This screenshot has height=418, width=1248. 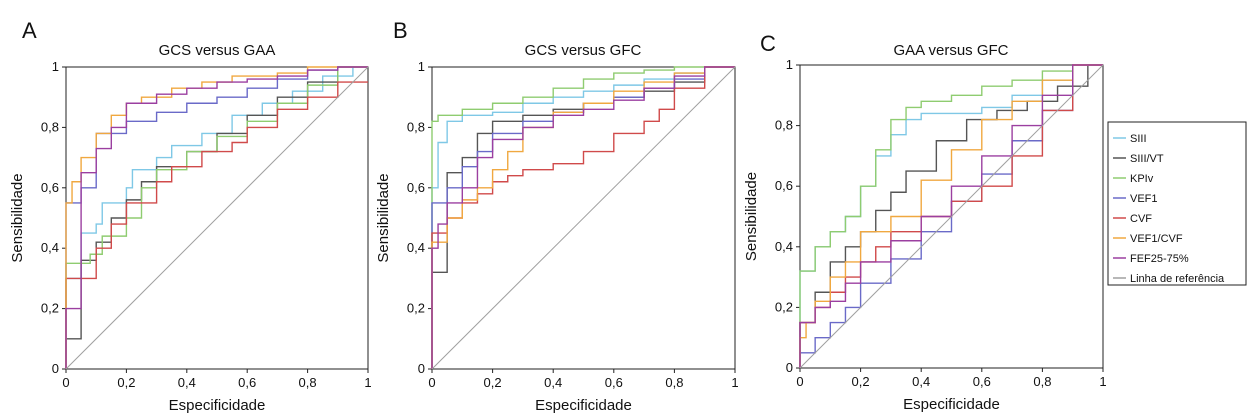 What do you see at coordinates (789, 64) in the screenshot?
I see `panel-c-y-tick-label: 1` at bounding box center [789, 64].